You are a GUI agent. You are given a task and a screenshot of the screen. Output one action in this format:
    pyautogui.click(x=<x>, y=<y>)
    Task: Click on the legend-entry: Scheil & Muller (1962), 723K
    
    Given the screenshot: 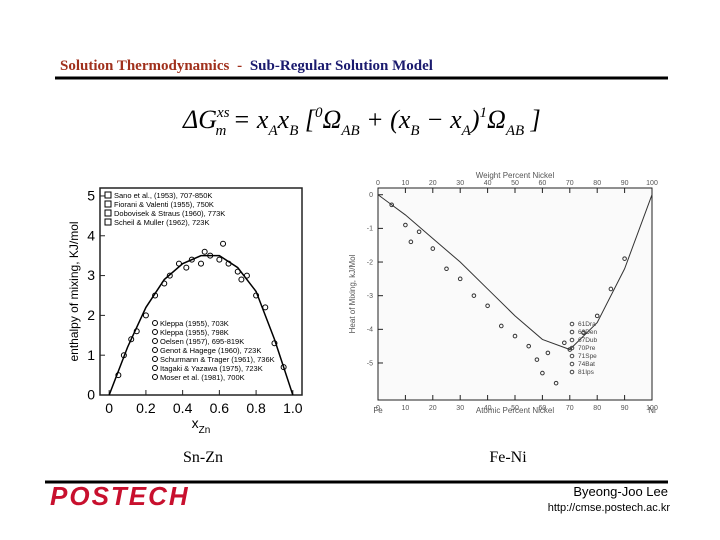 What is the action you would take?
    pyautogui.click(x=161, y=222)
    